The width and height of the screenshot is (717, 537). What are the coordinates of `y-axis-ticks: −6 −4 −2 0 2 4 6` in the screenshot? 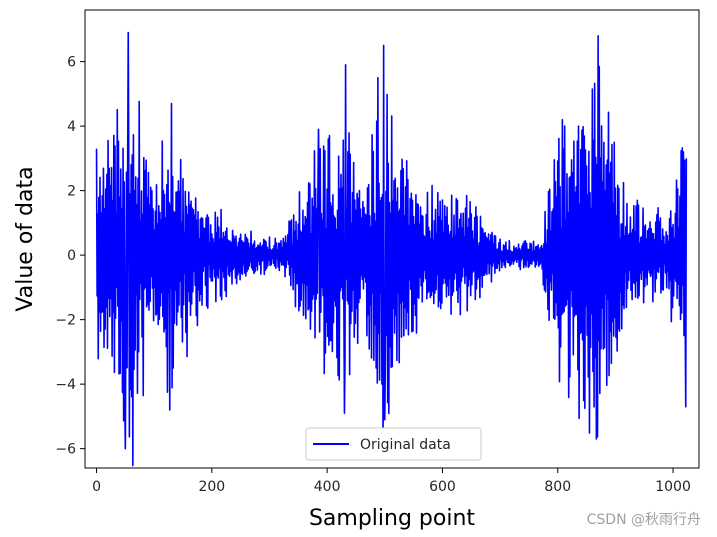 It's located at (70, 256).